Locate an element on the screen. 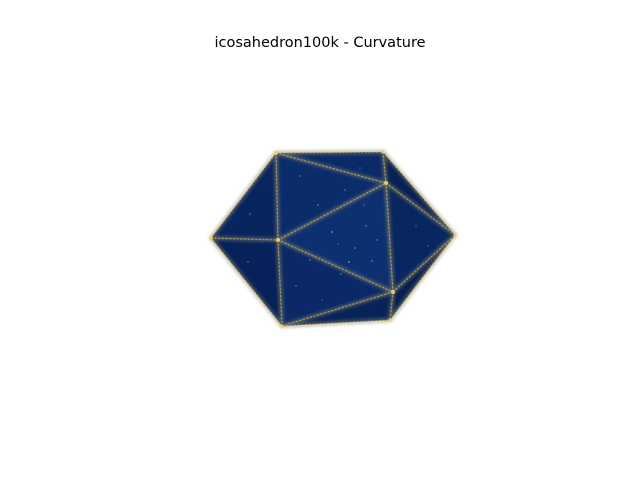  curvature-edges is located at coordinates (333, 239).